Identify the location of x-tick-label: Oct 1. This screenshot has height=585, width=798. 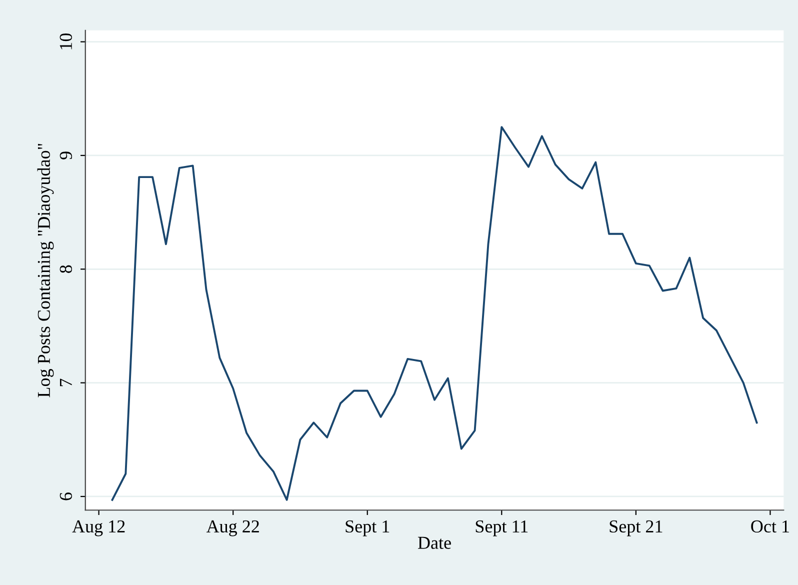
(770, 526).